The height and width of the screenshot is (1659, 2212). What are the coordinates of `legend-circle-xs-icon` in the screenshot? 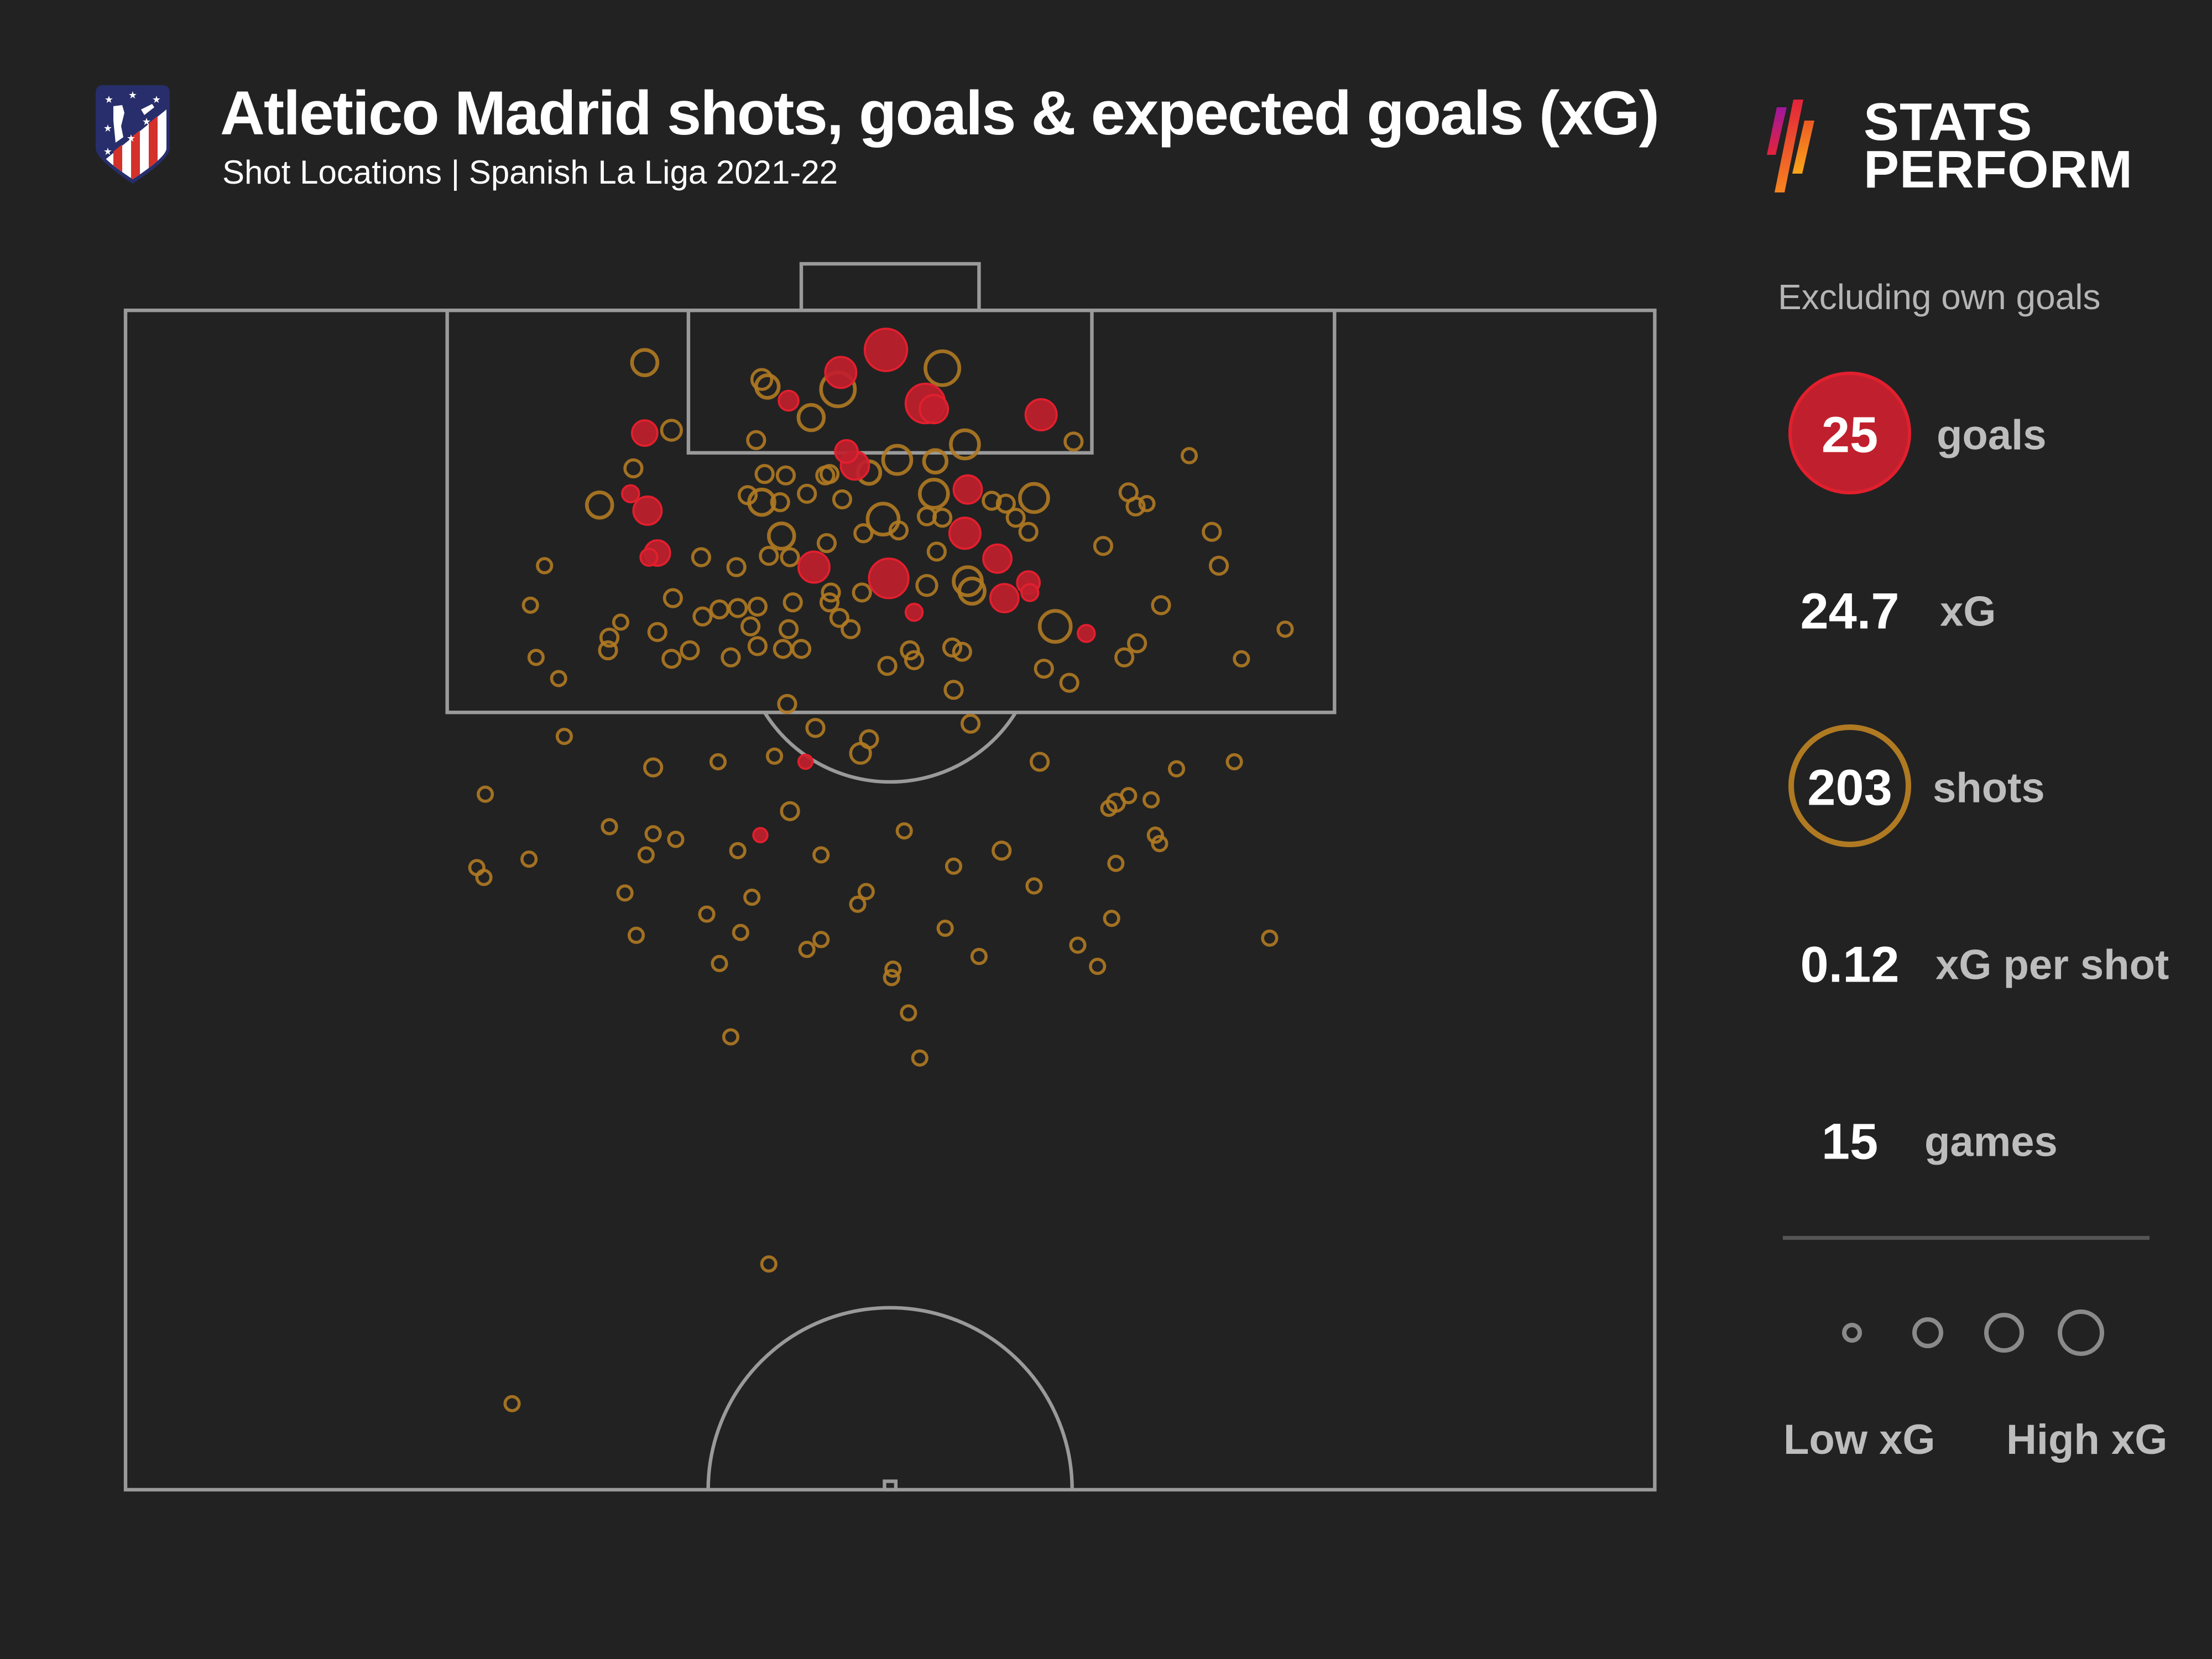 It's located at (1852, 1333).